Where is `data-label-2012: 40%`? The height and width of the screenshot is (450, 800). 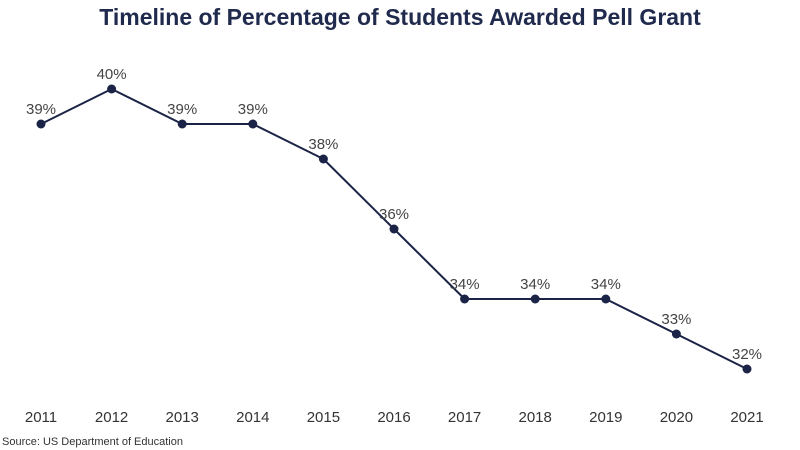 data-label-2012: 40% is located at coordinates (112, 74).